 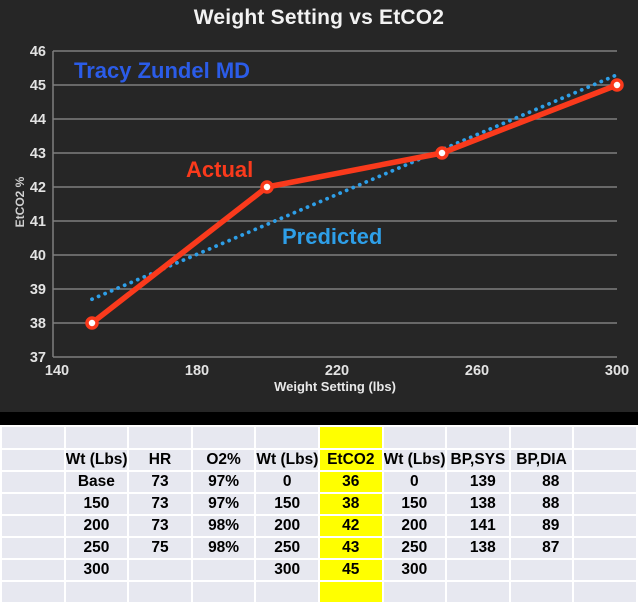 I want to click on table-header-cell: BP,SYS, so click(x=478, y=460).